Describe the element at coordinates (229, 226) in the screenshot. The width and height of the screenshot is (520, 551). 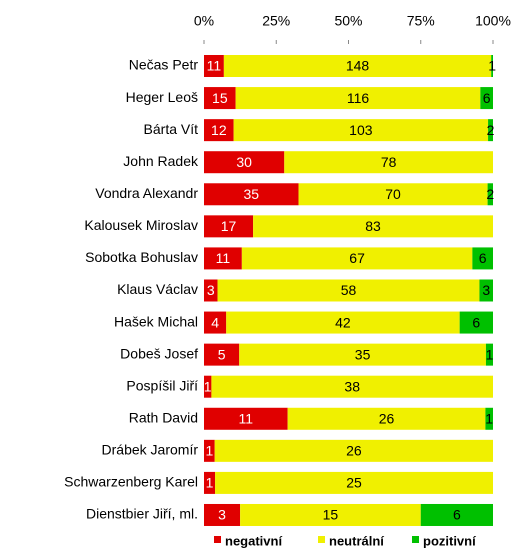
I see `data-label: 17` at that location.